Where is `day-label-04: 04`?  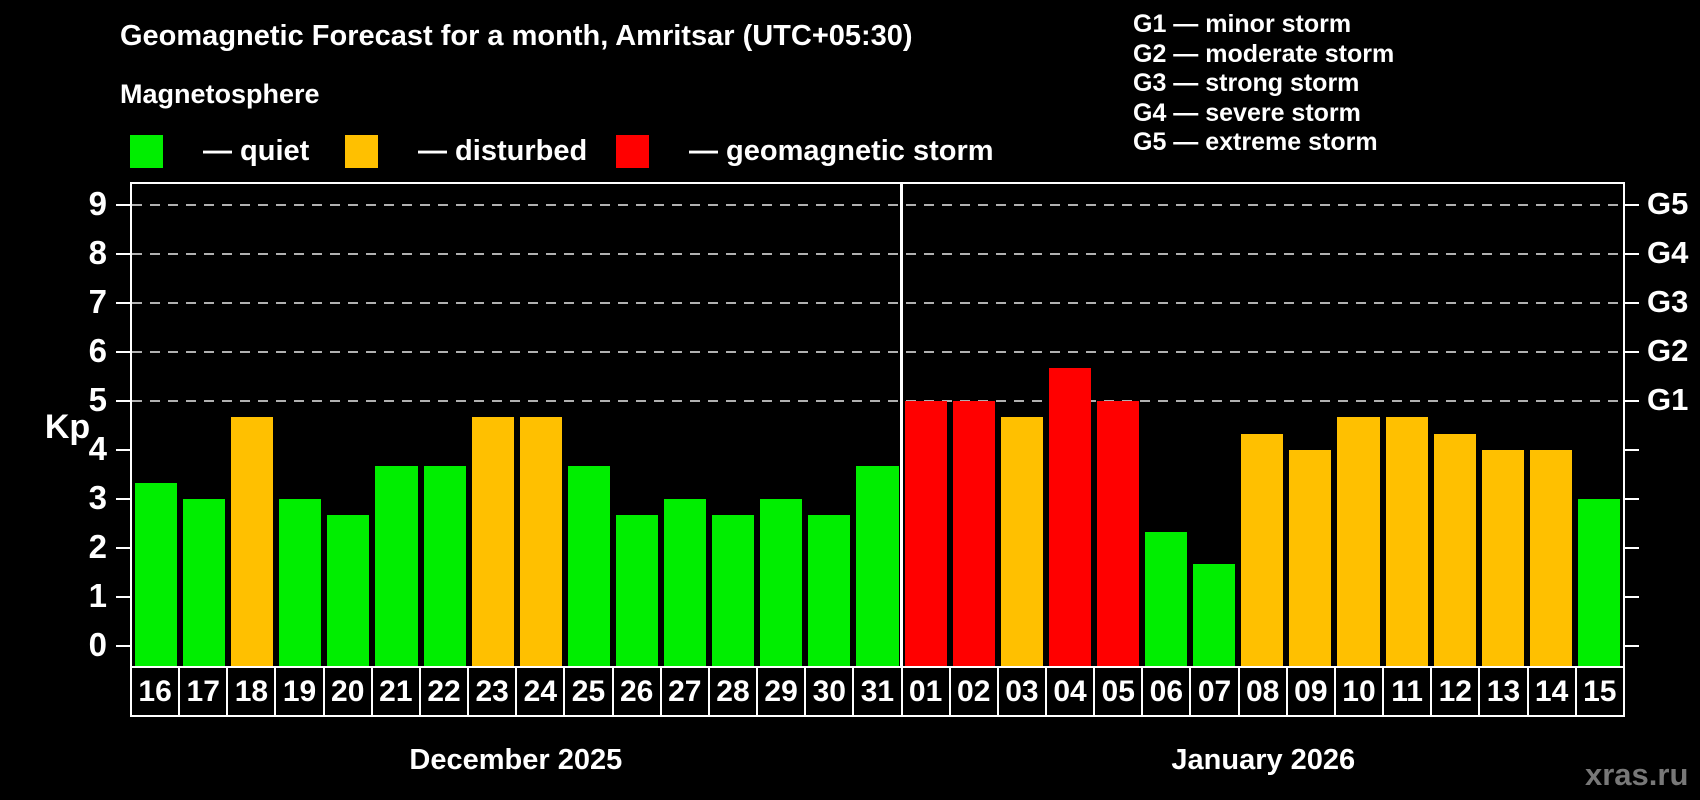
day-label-04: 04 is located at coordinates (1070, 691).